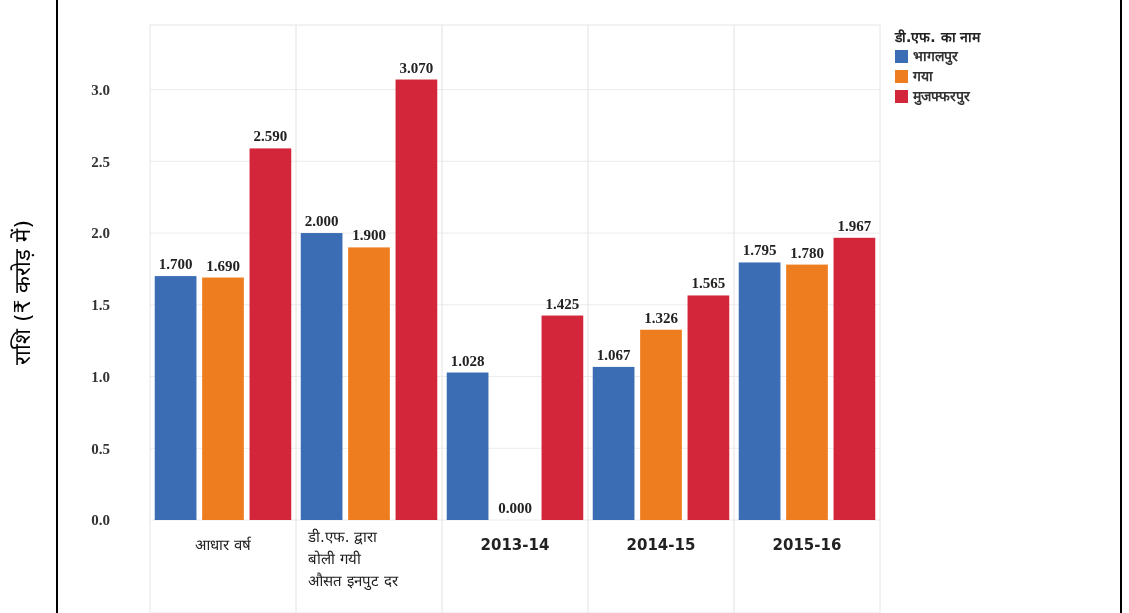  What do you see at coordinates (938, 37) in the screenshot?
I see `legend-title: डी.एफ. का नाम` at bounding box center [938, 37].